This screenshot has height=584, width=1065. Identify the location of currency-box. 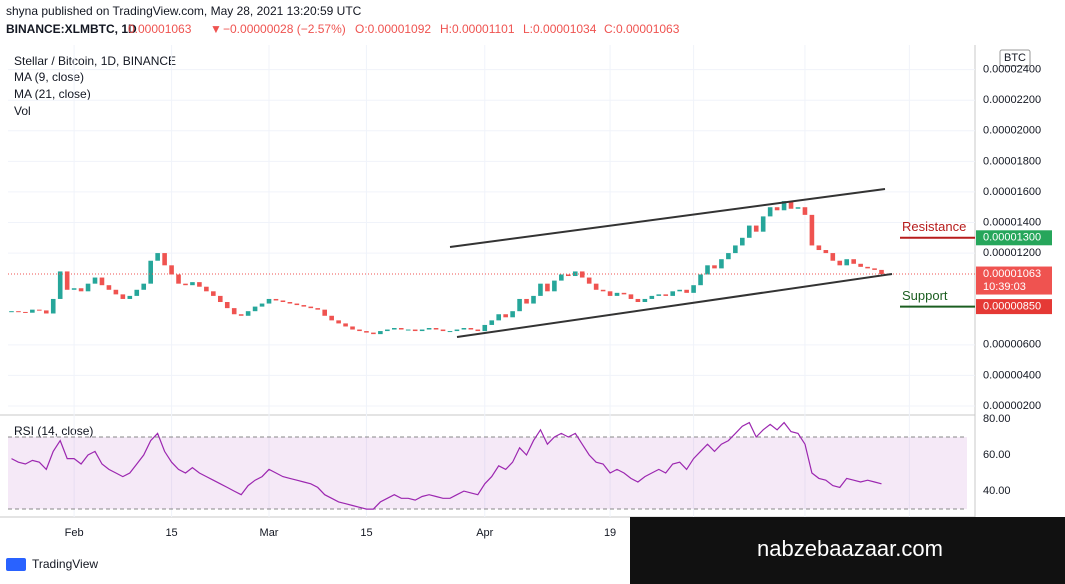
(1015, 58).